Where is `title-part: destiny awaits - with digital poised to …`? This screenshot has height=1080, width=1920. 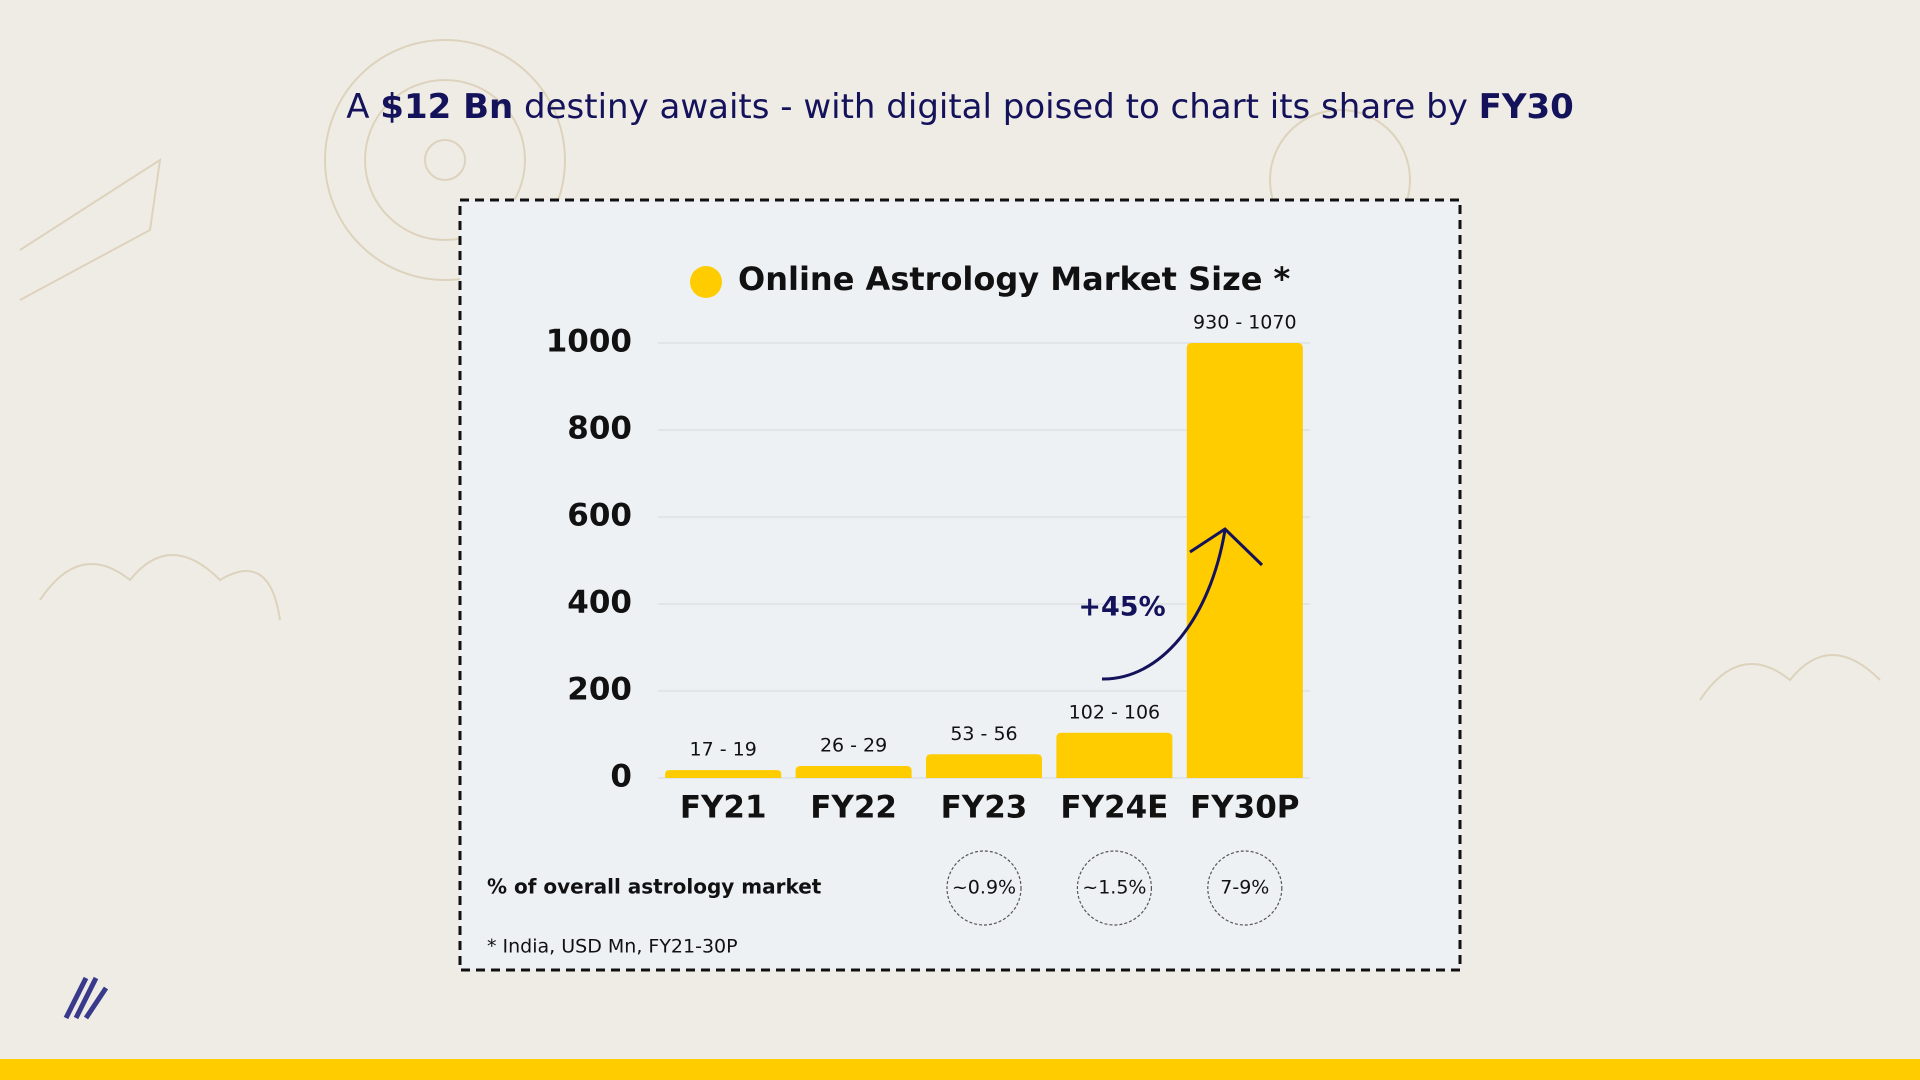 title-part: destiny awaits - with digital poised to … is located at coordinates (995, 107).